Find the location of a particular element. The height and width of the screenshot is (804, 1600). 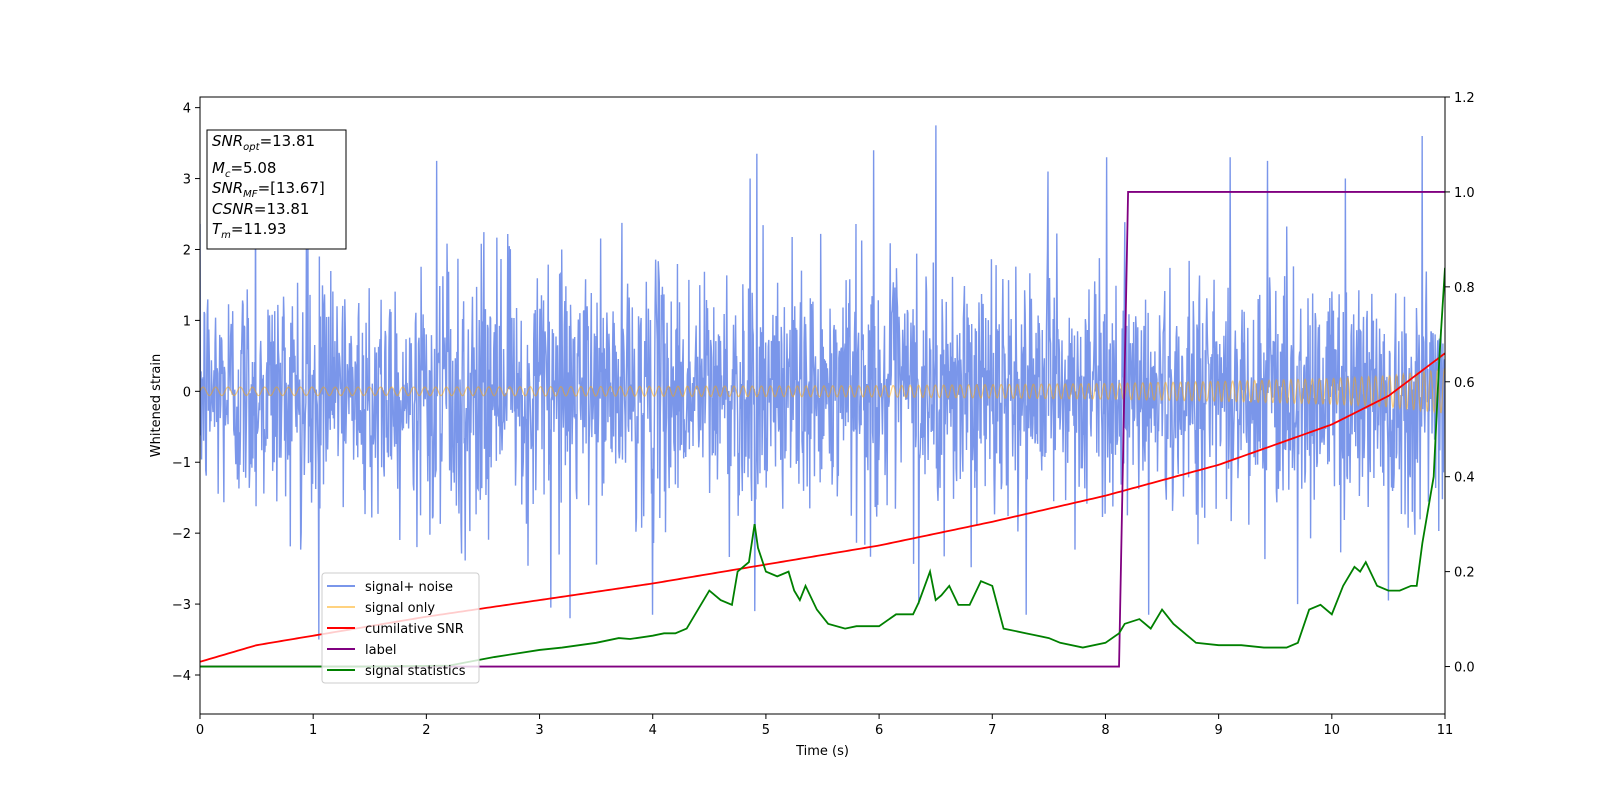

x-tick-label: 8 is located at coordinates (1105, 730).